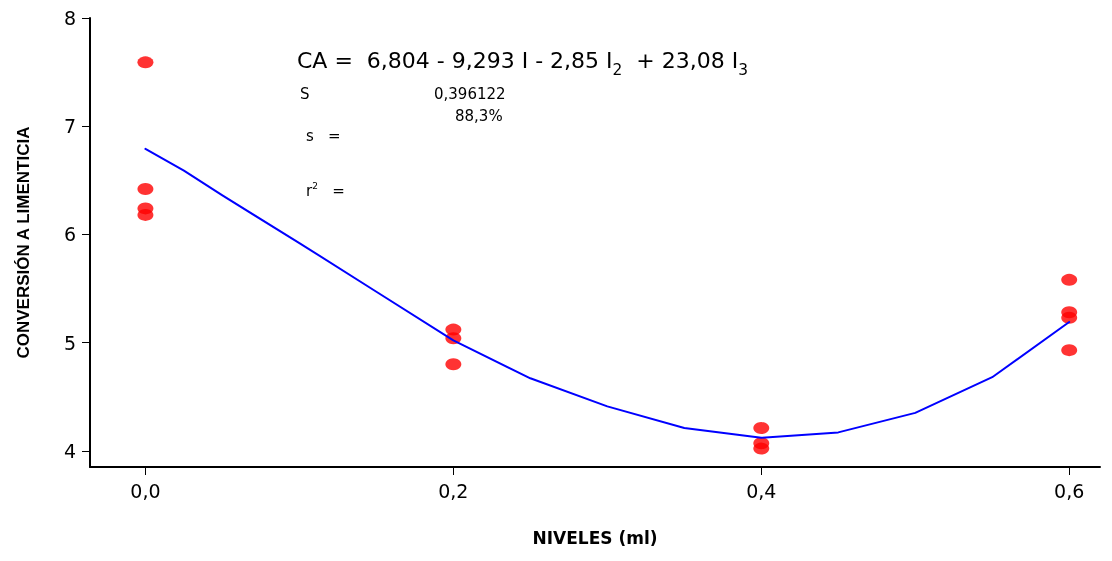 The image size is (1112, 561). What do you see at coordinates (479, 116) in the screenshot?
I see `annotation: 88,3%` at bounding box center [479, 116].